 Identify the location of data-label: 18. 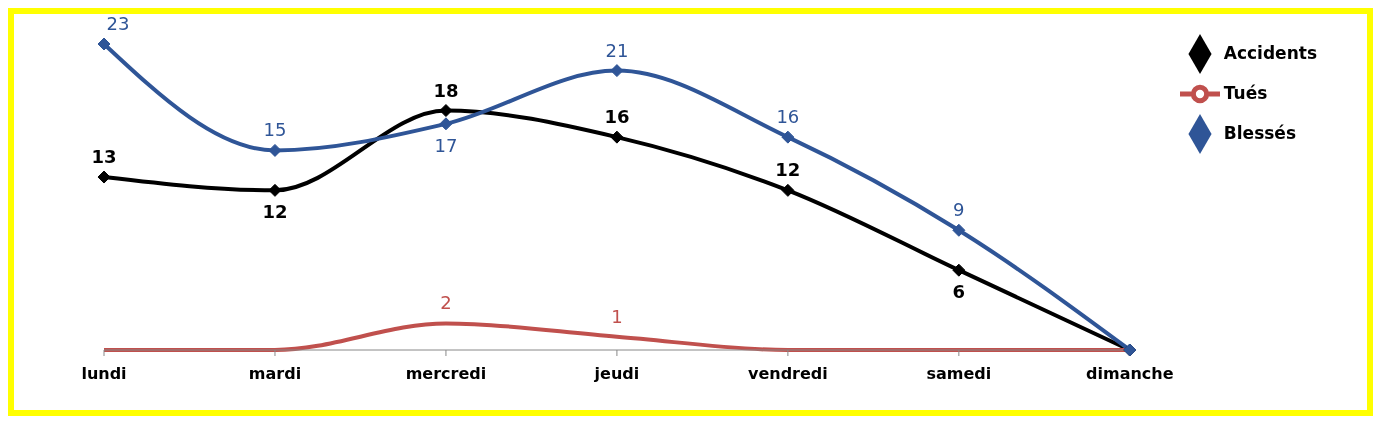
(446, 90).